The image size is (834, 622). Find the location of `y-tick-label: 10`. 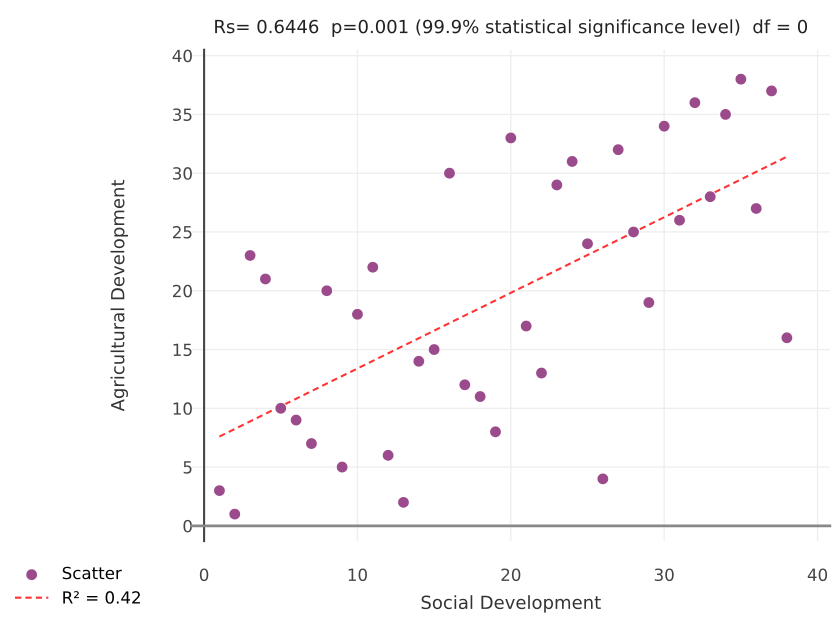

y-tick-label: 10 is located at coordinates (183, 408).